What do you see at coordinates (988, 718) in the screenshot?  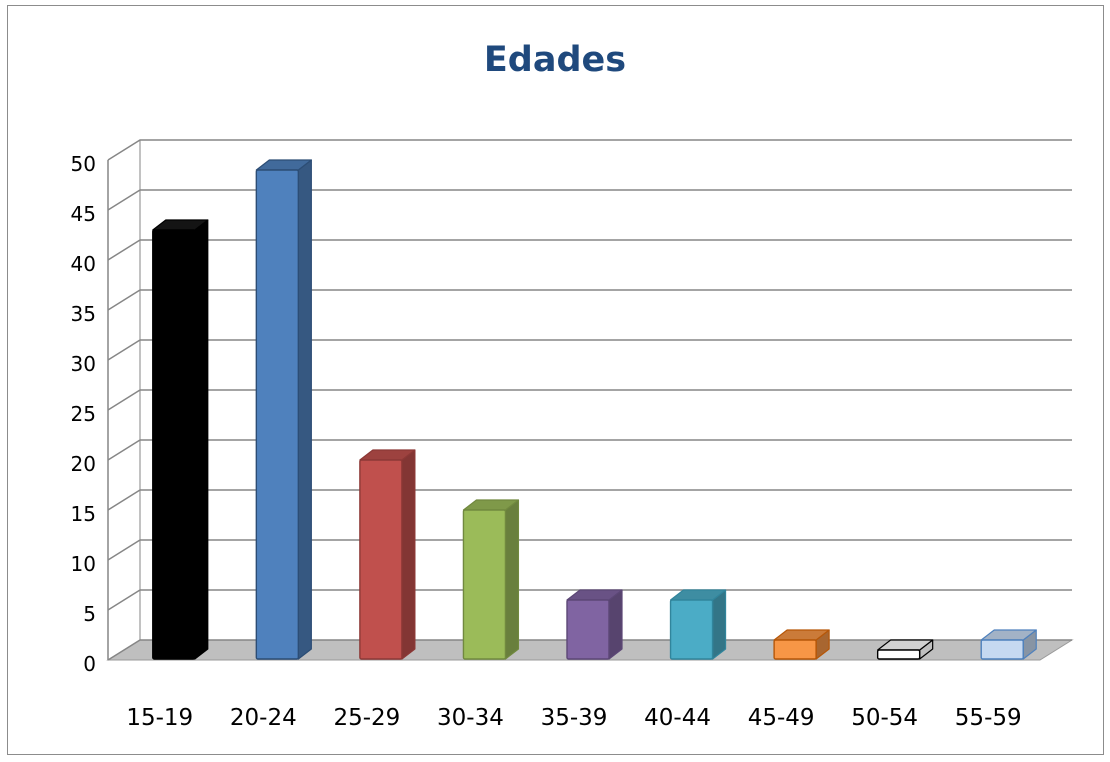 I see `x-tick-label: 55-59` at bounding box center [988, 718].